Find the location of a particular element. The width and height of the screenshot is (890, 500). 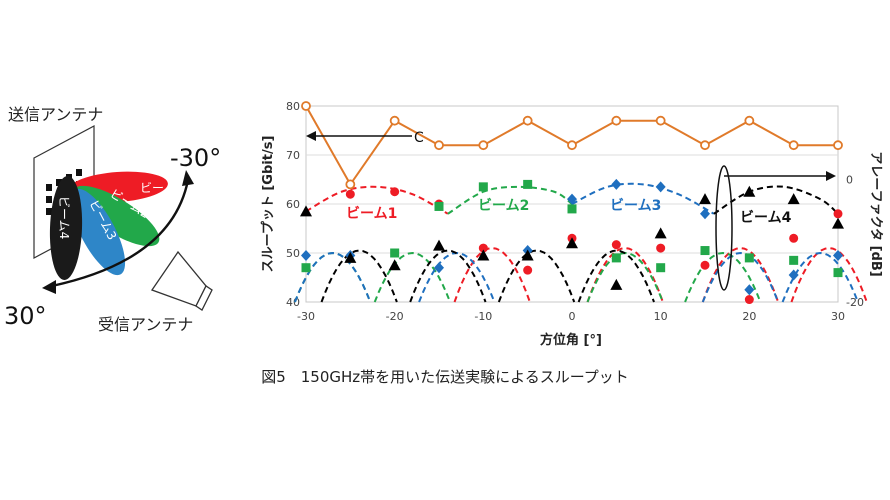

y-tick-labels: 40 50 60 70 80 is located at coordinates (293, 204).